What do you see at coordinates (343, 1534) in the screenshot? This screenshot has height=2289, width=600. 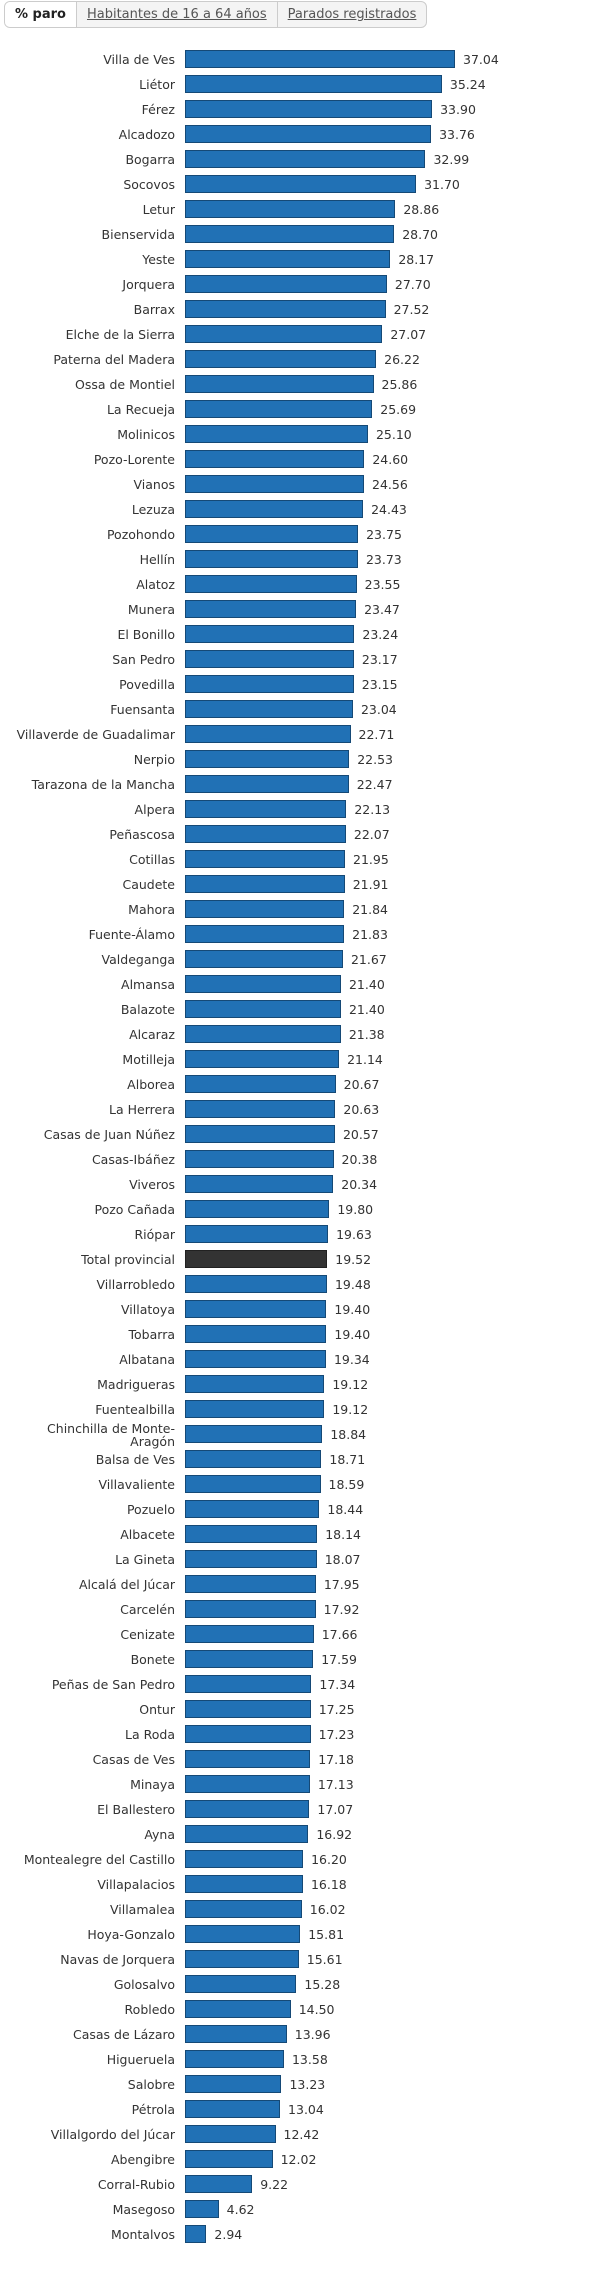 I see `value-label: 18.14` at bounding box center [343, 1534].